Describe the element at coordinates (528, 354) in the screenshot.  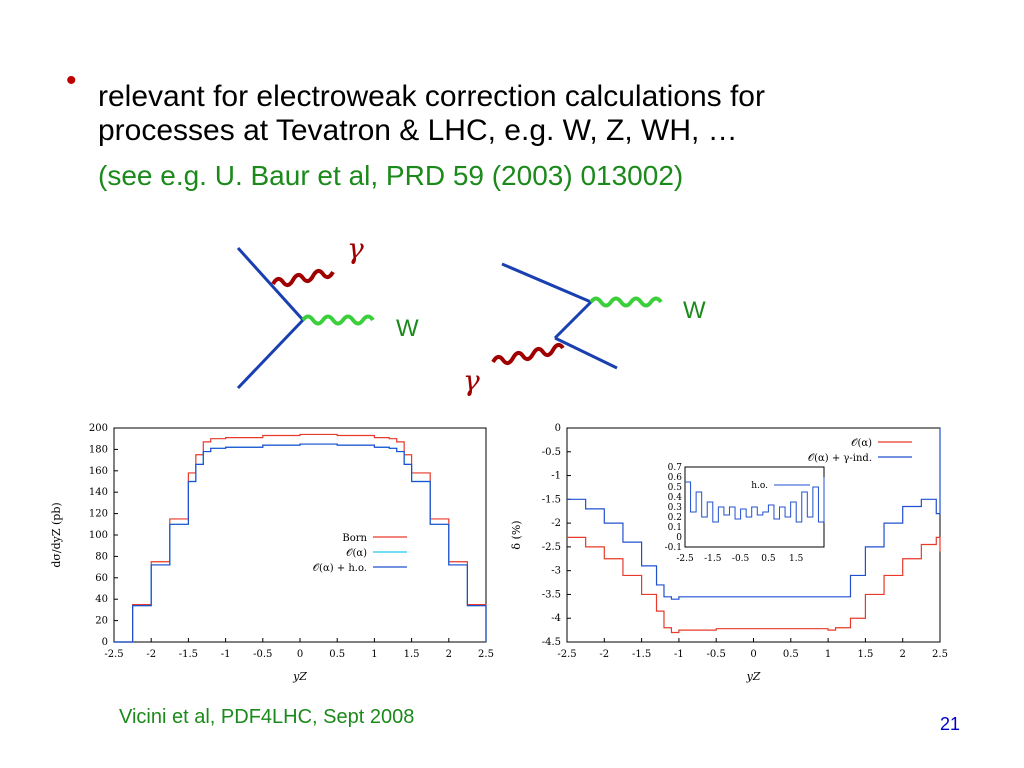
I see `photon-line-right` at that location.